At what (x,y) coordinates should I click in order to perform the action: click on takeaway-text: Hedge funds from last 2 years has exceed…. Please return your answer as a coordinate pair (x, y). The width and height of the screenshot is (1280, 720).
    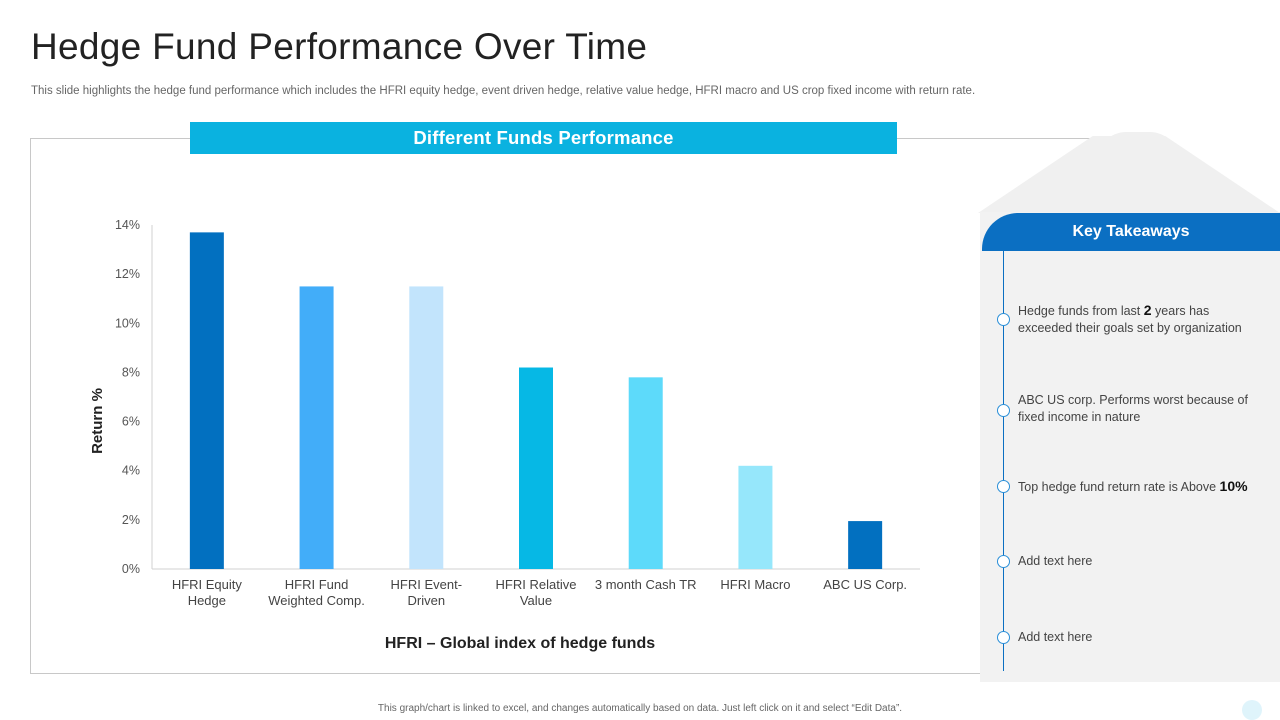
    Looking at the image, I should click on (1130, 318).